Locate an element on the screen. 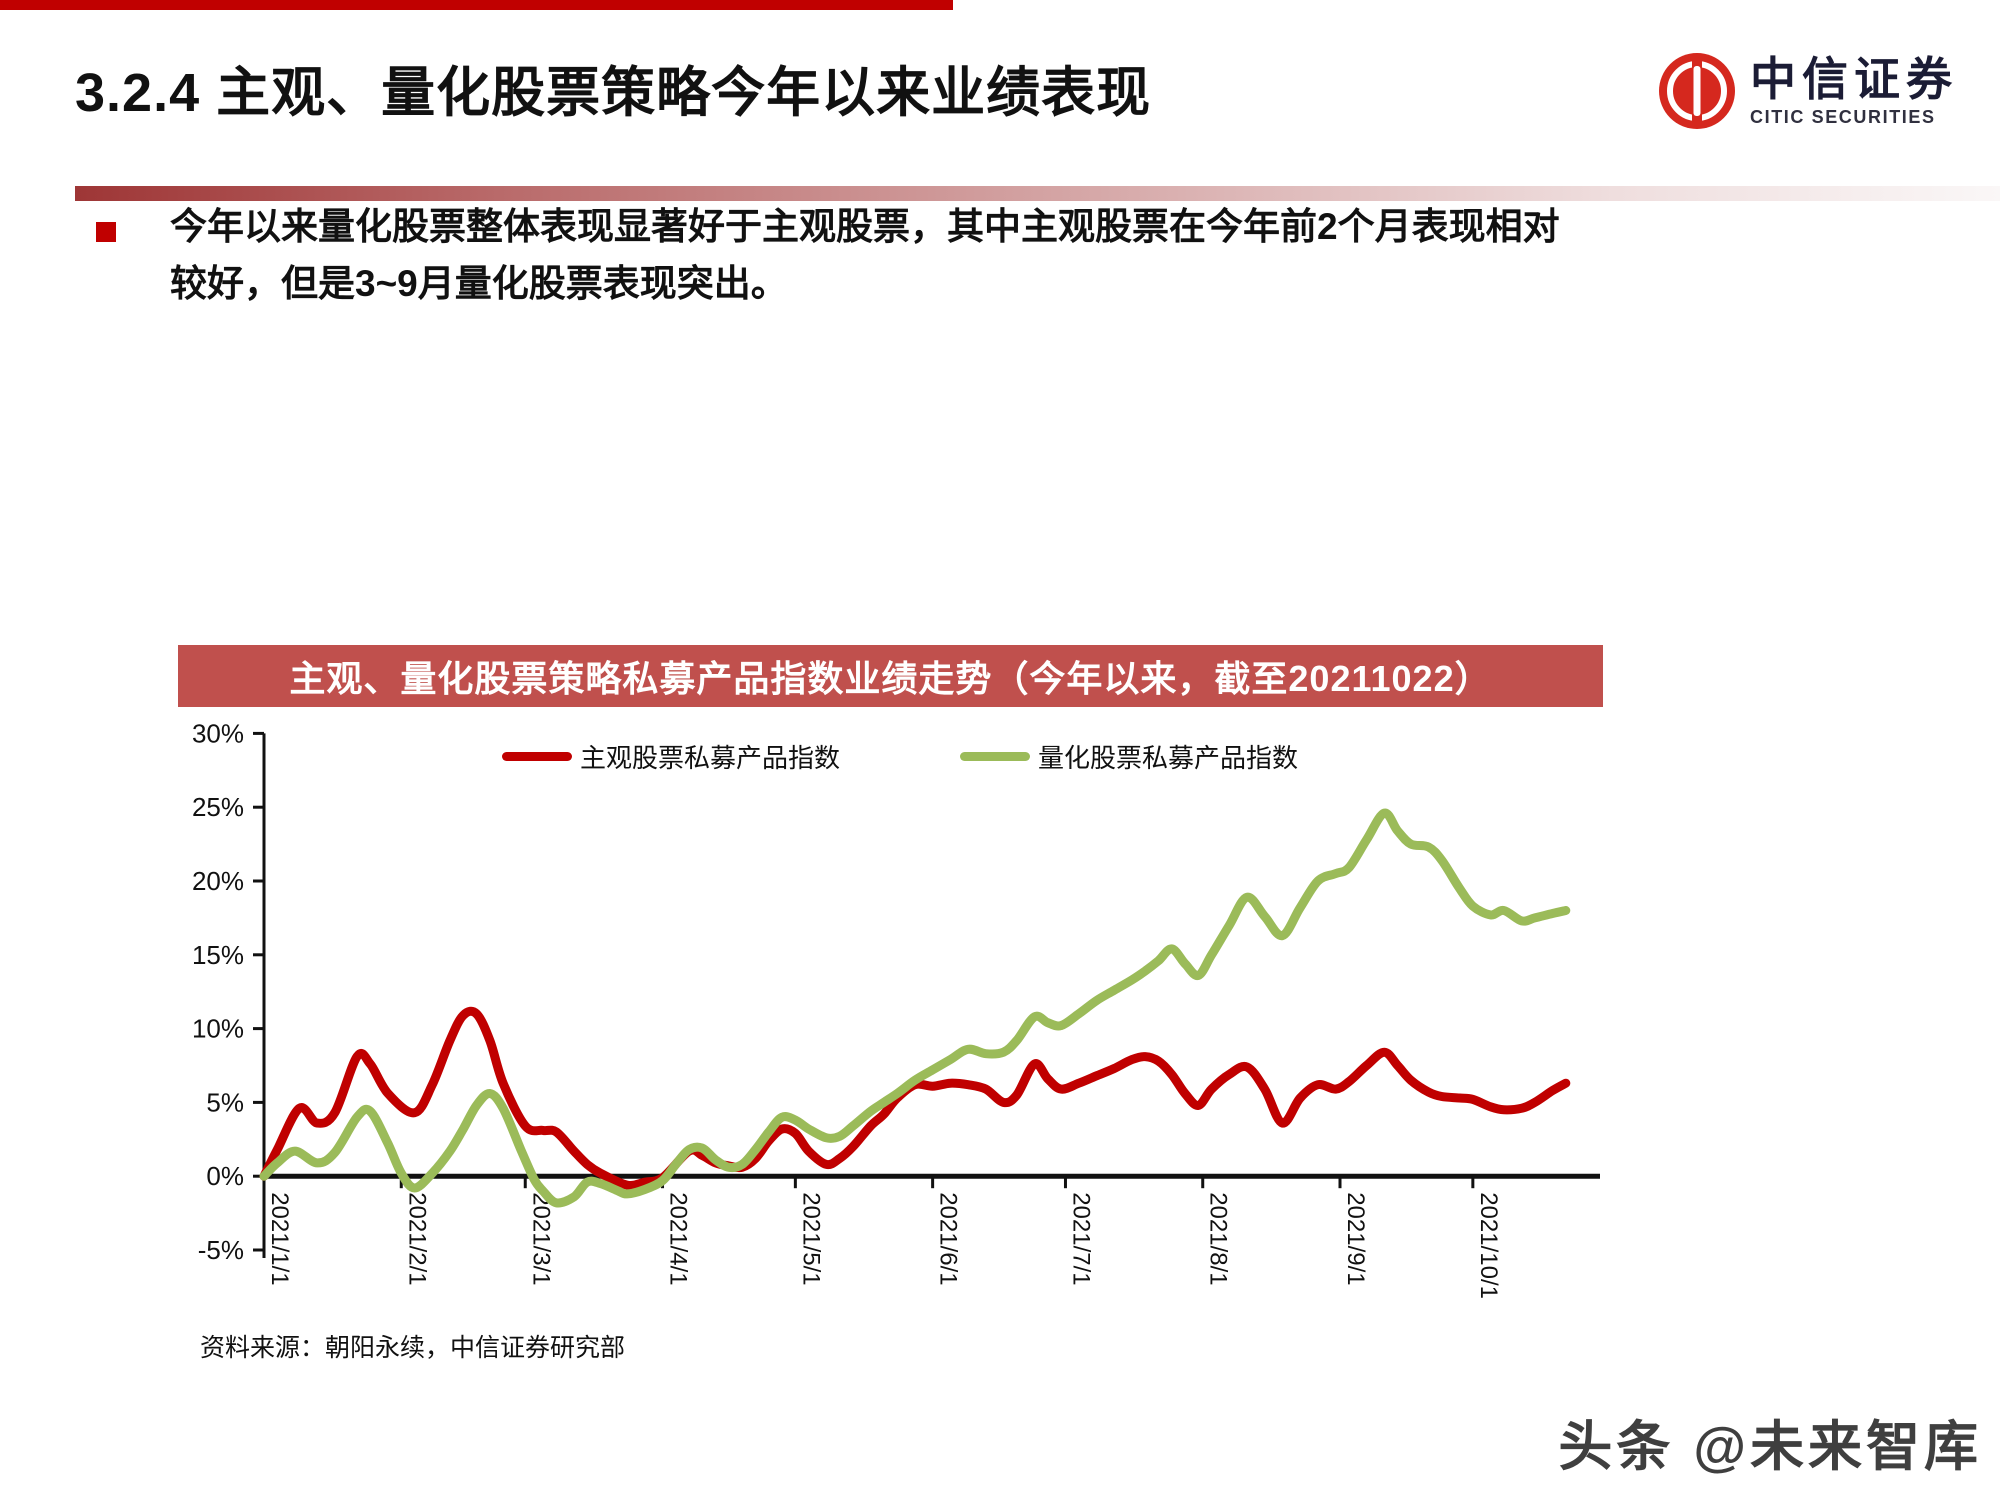 The height and width of the screenshot is (1500, 2000). x-tick-label: 2021/1/1 is located at coordinates (279, 1238).